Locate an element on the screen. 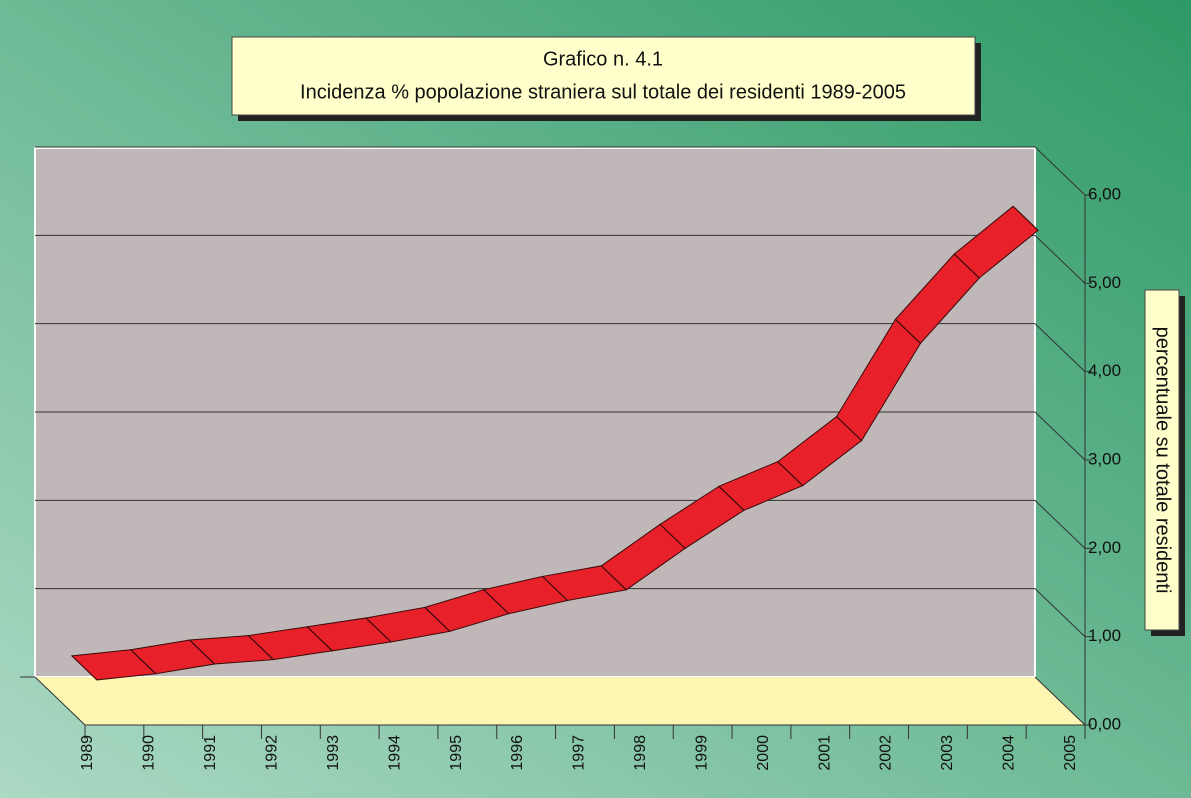 The height and width of the screenshot is (798, 1191). y-axis-title: percentuale su totale residenti is located at coordinates (1163, 460).